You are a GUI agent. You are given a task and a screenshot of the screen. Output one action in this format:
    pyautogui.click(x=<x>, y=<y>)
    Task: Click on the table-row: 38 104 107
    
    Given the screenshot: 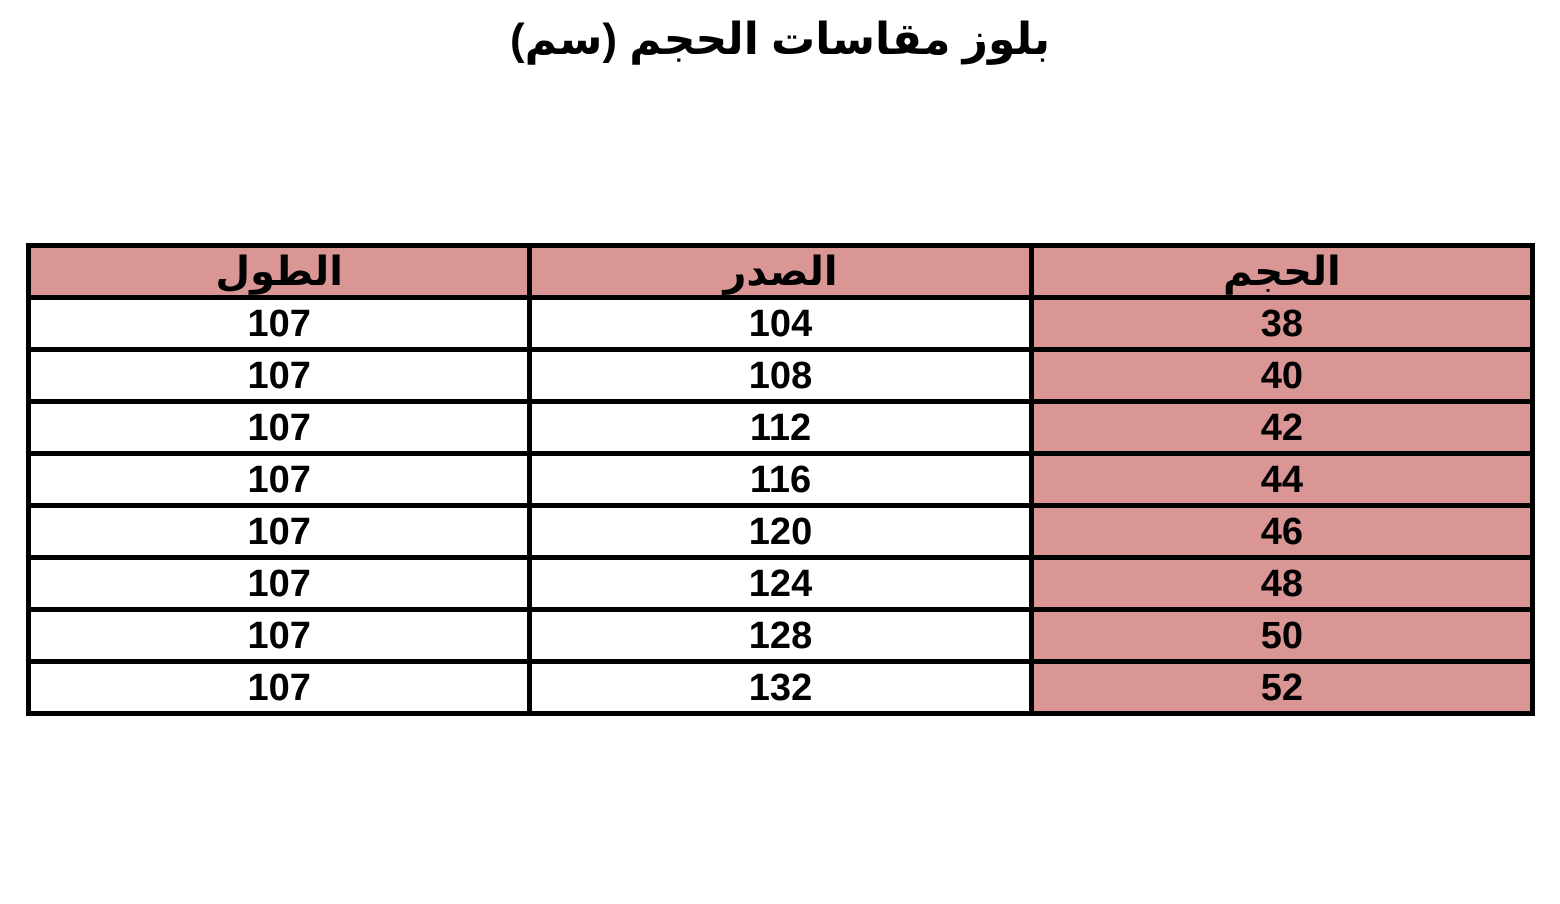 What is the action you would take?
    pyautogui.click(x=780, y=323)
    